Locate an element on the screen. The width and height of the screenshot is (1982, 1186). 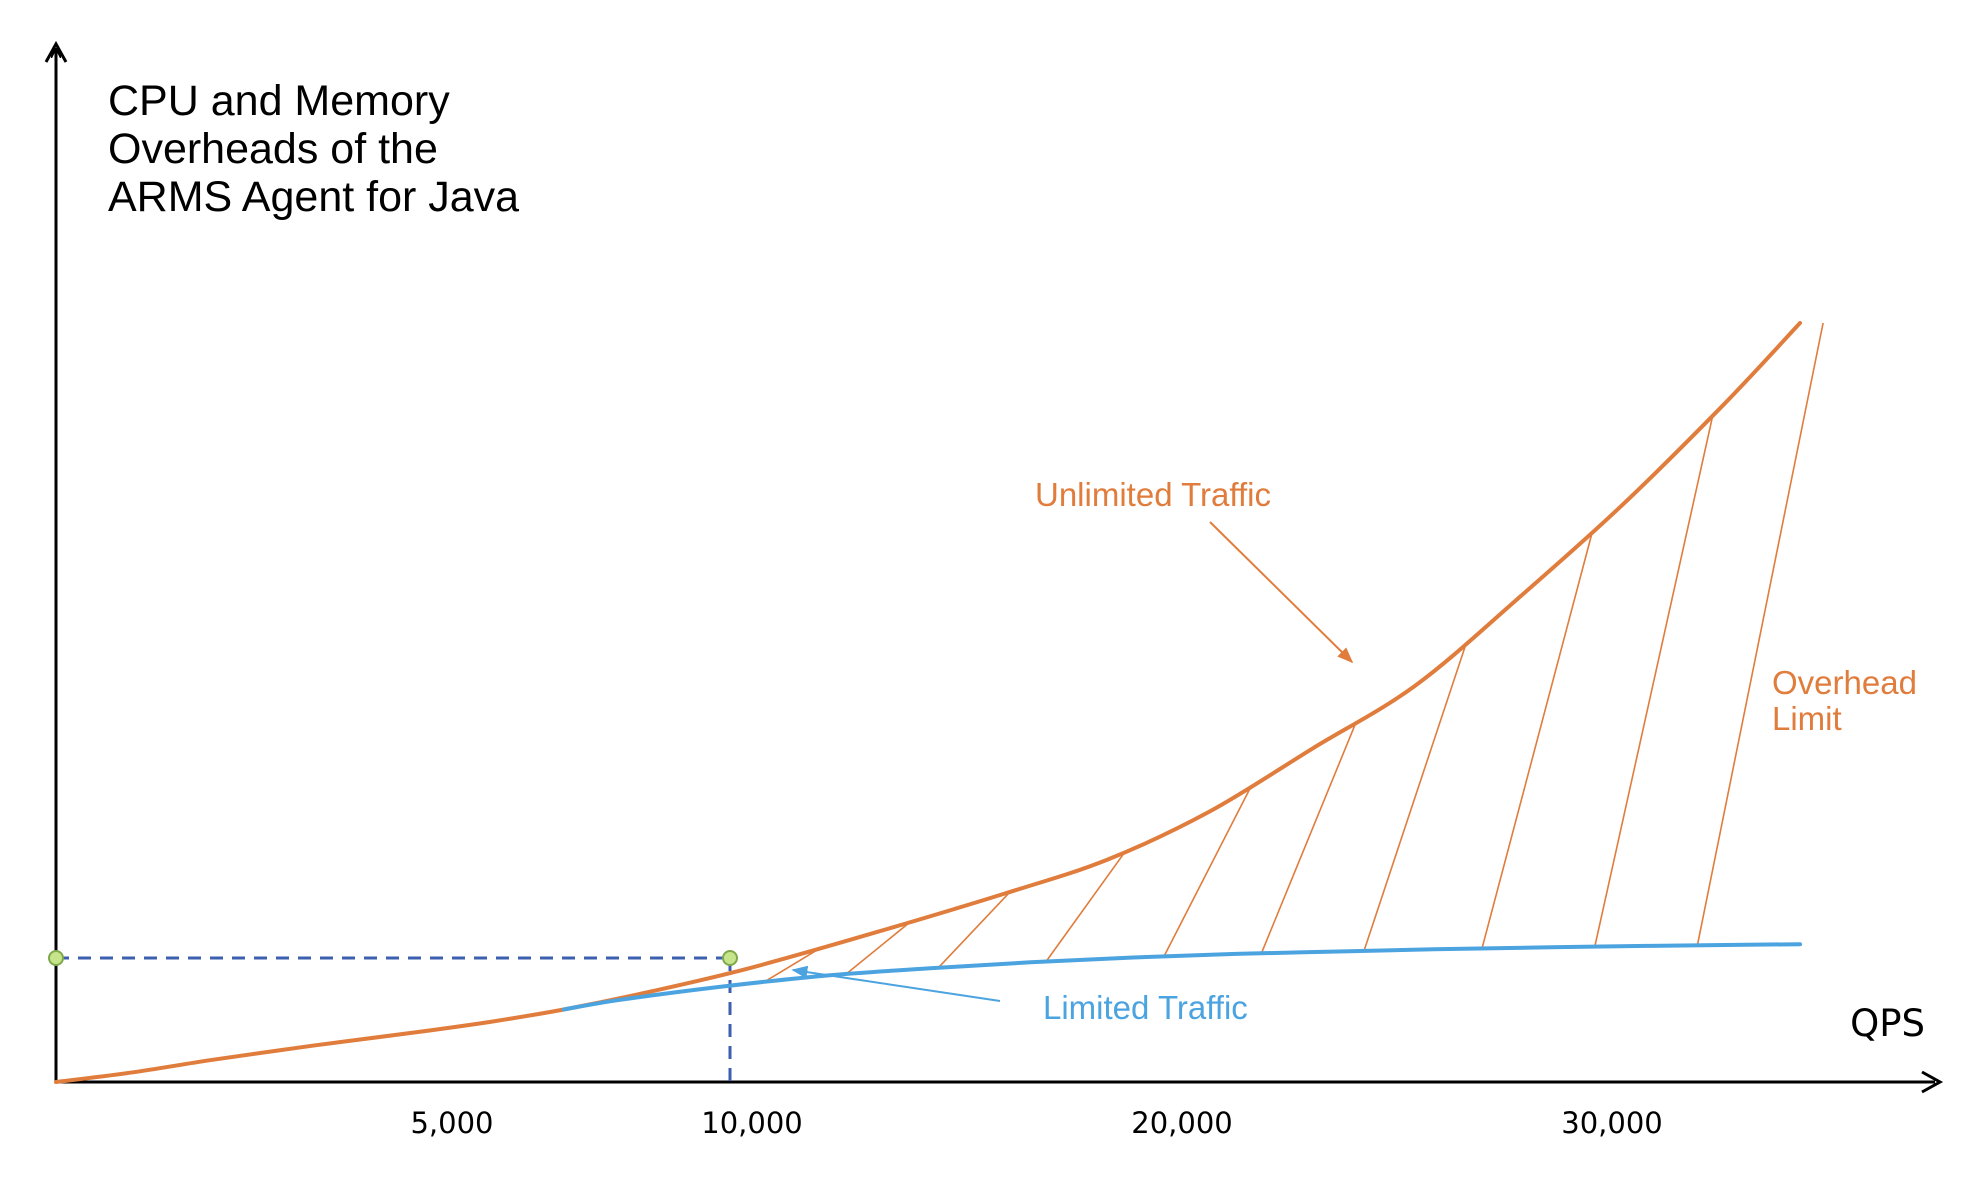
annotation-unlimited-traffic: Unlimited Traffic is located at coordinates (1153, 494).